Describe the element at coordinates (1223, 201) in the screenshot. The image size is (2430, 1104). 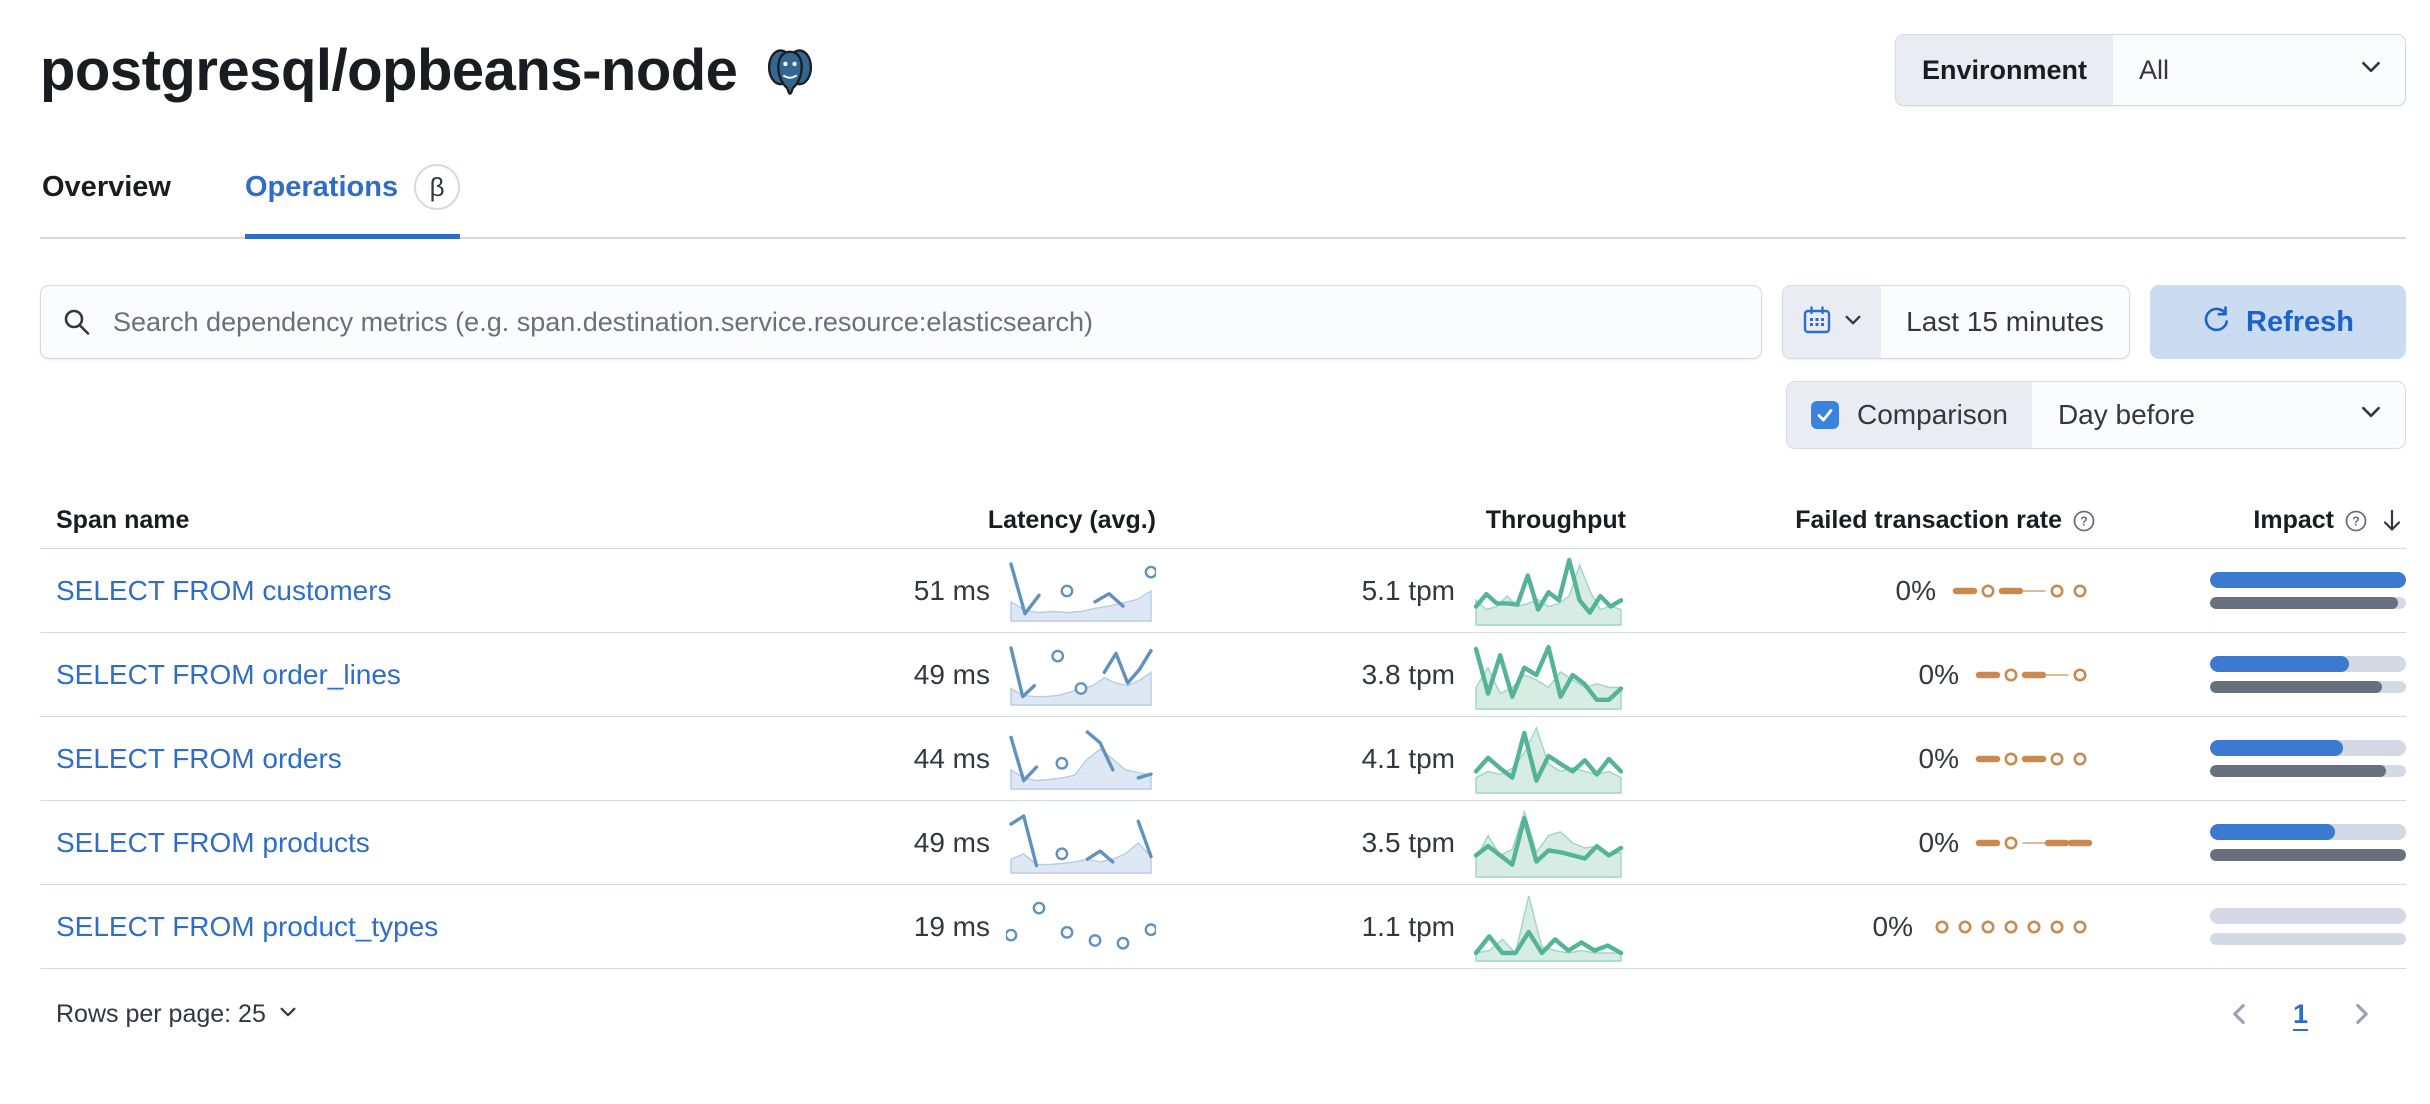
I see `tab-bar: Overview Operations β` at that location.